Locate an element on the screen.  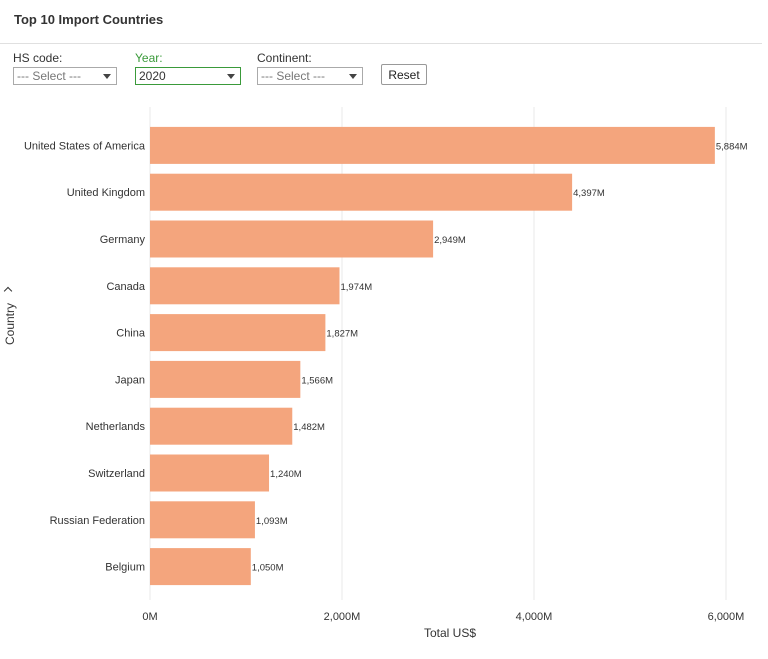
data-label: 4,397M is located at coordinates (589, 193).